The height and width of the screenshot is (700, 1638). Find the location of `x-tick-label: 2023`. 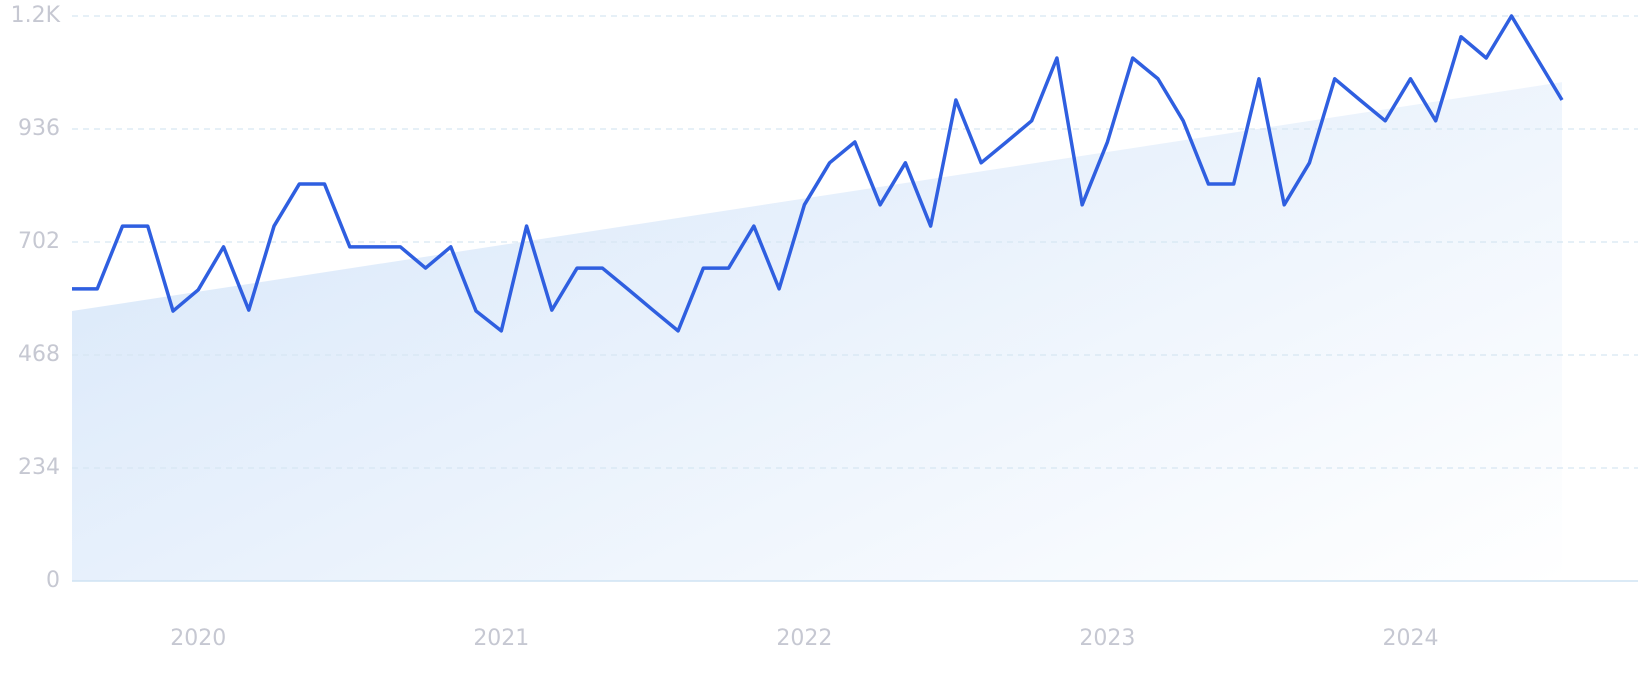

x-tick-label: 2023 is located at coordinates (1107, 638).